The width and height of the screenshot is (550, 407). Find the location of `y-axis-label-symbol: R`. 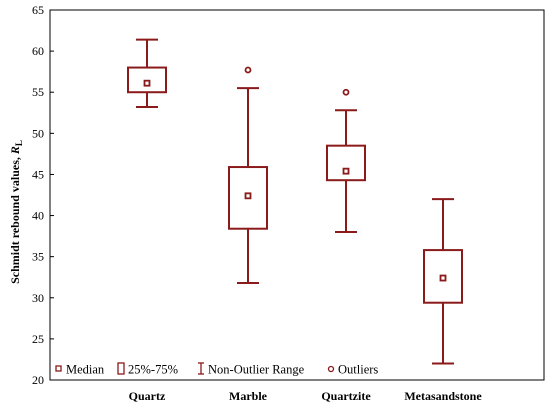

y-axis-label-symbol: R is located at coordinates (15, 150).